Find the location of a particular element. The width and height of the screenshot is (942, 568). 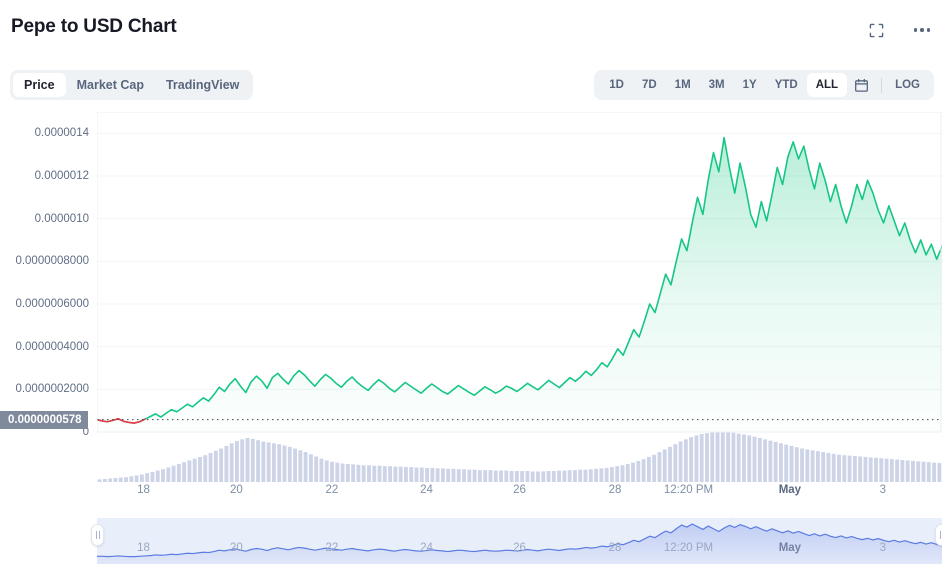

navigator-x-tick: 24 is located at coordinates (426, 548).